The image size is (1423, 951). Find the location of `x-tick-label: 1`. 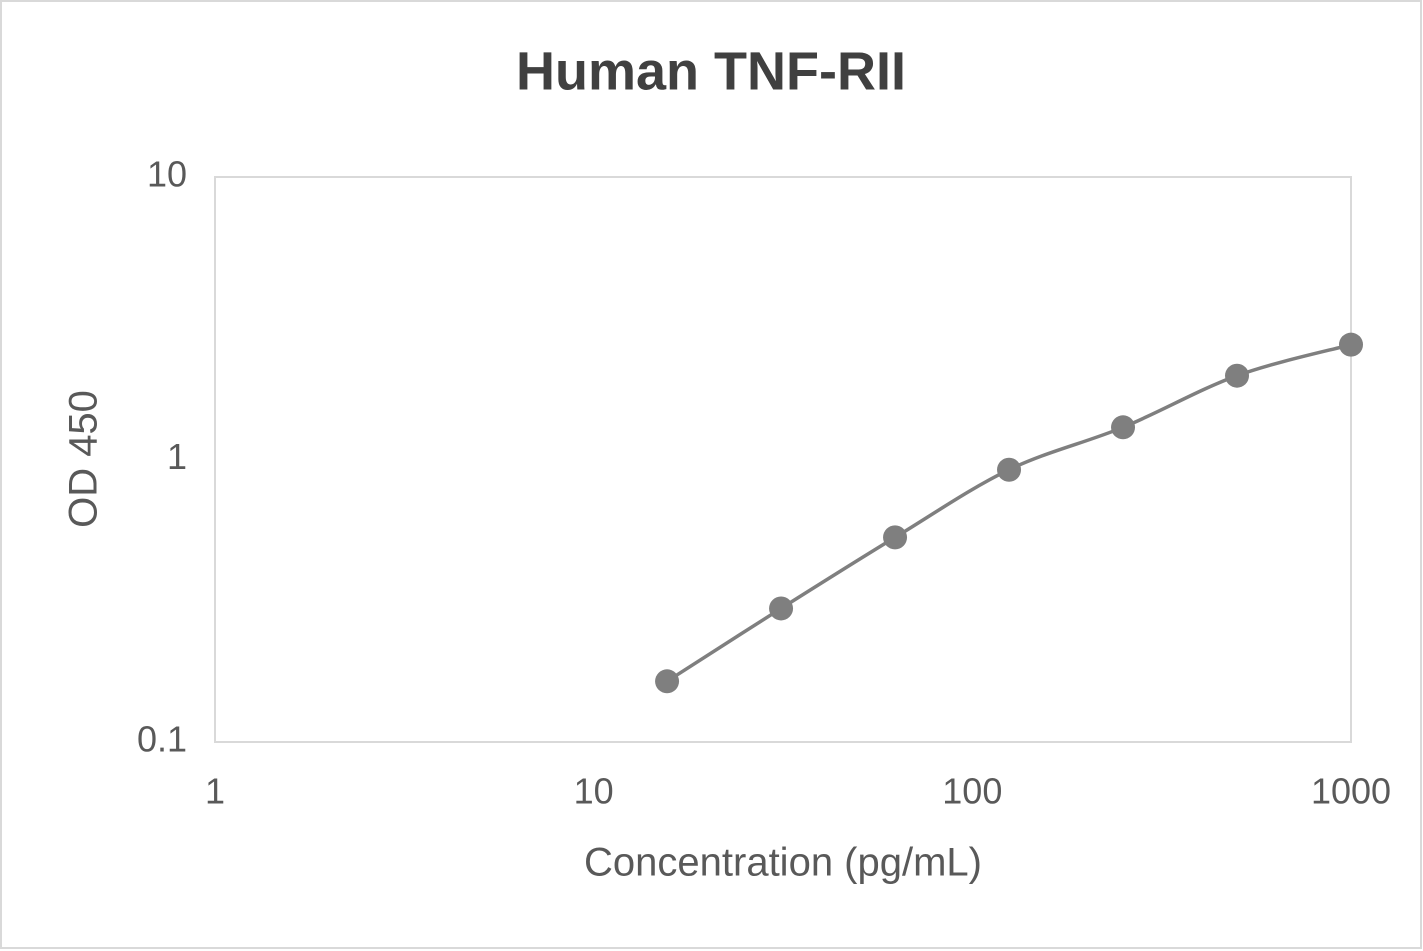

x-tick-label: 1 is located at coordinates (215, 791).